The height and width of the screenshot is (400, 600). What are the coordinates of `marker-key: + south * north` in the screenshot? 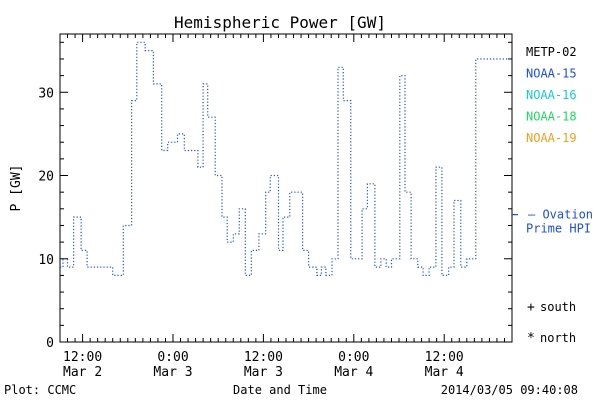 It's located at (551, 323).